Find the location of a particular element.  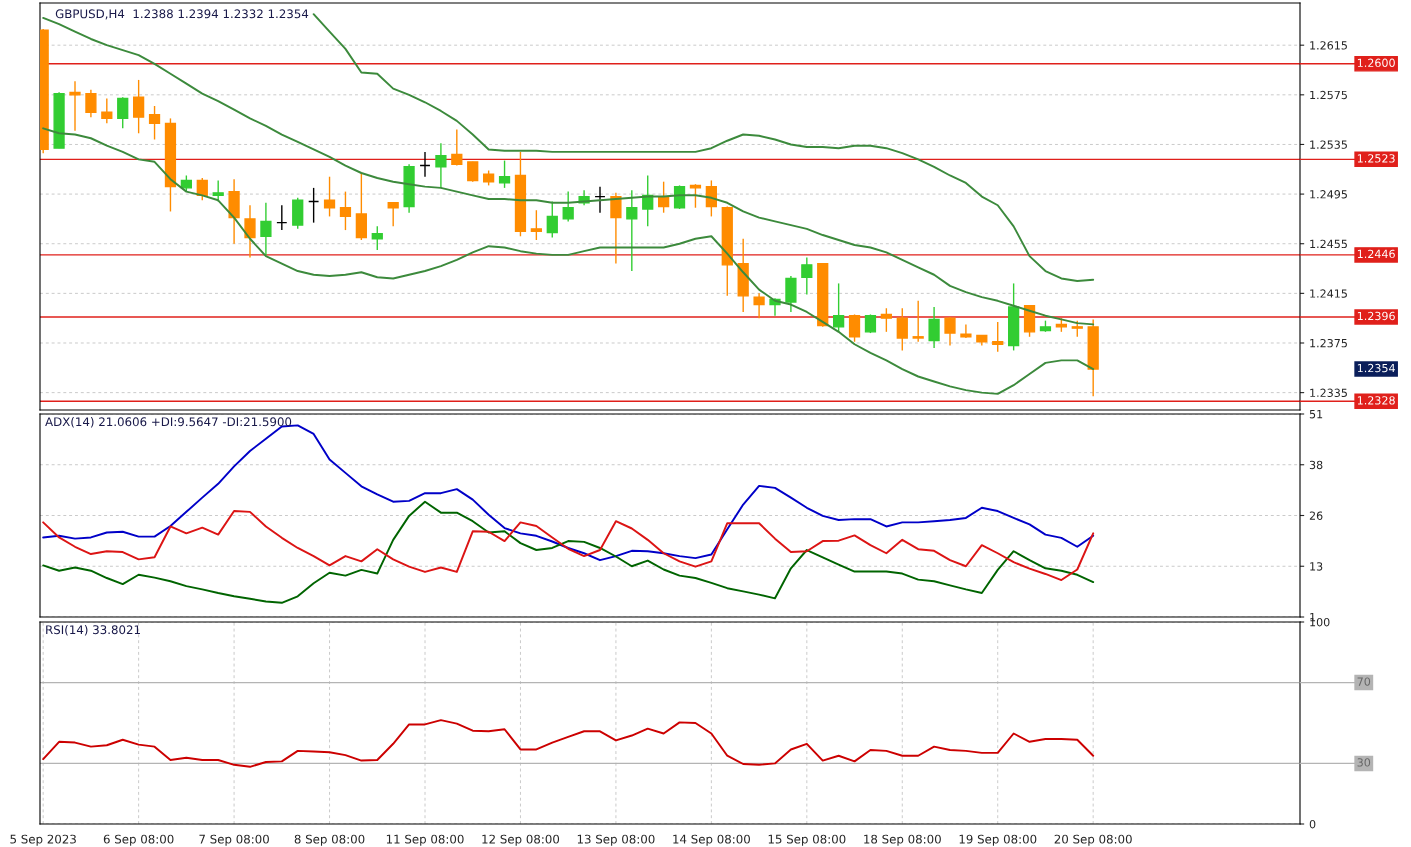

ref-line-label: 1.2396 is located at coordinates (1376, 316).